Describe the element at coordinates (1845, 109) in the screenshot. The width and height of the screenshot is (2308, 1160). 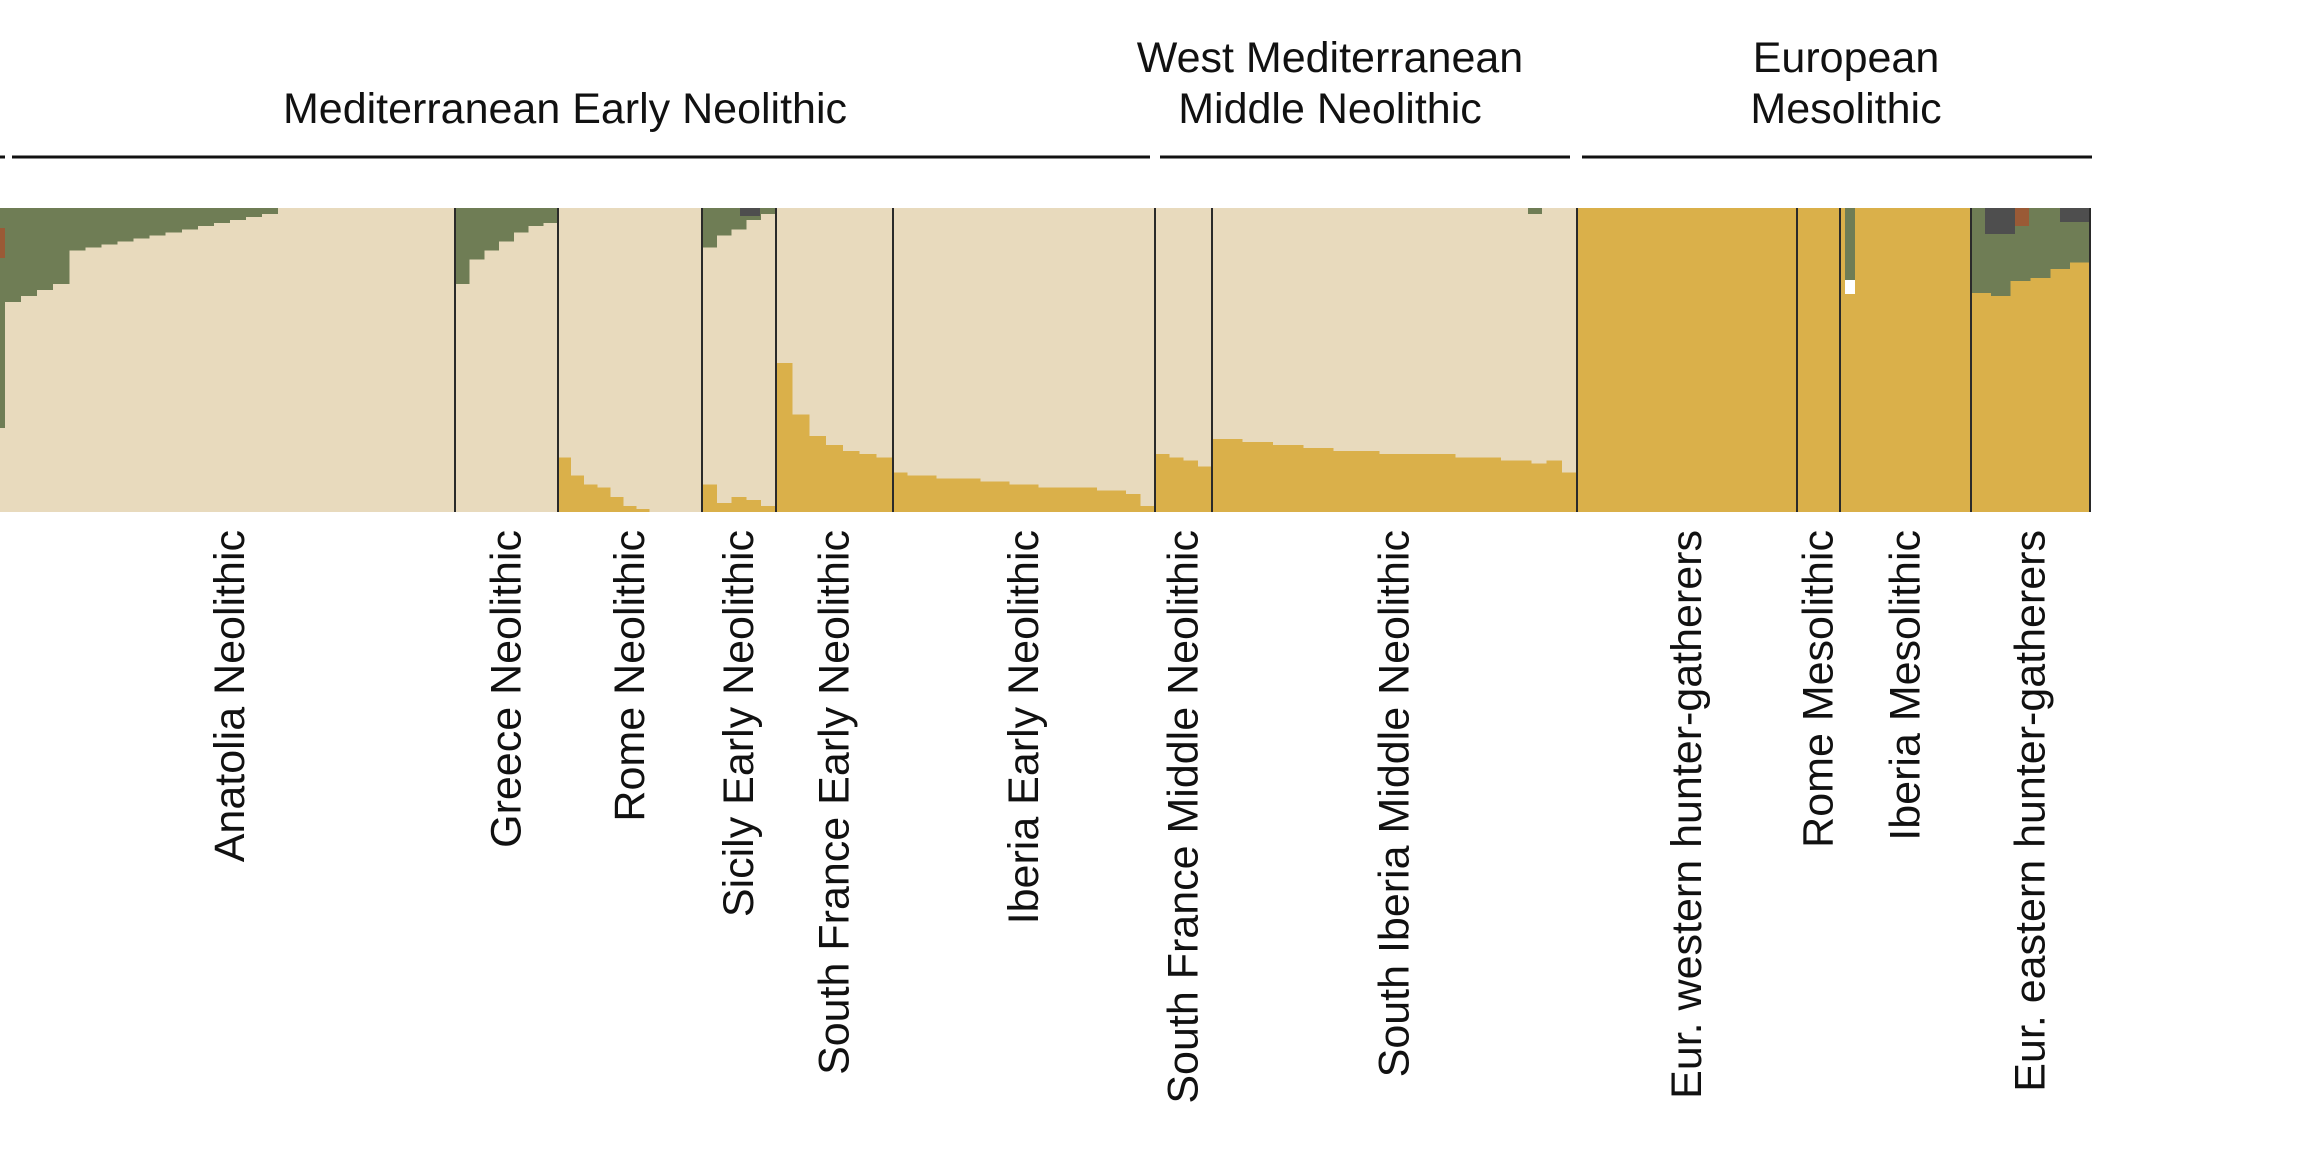
I see `group-label-european-line2: Mesolithic` at that location.